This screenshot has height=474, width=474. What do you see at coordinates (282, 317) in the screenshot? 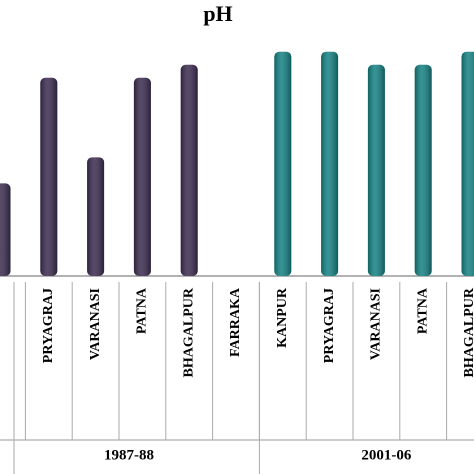
I see `x-tick-label: KANPUR` at bounding box center [282, 317].